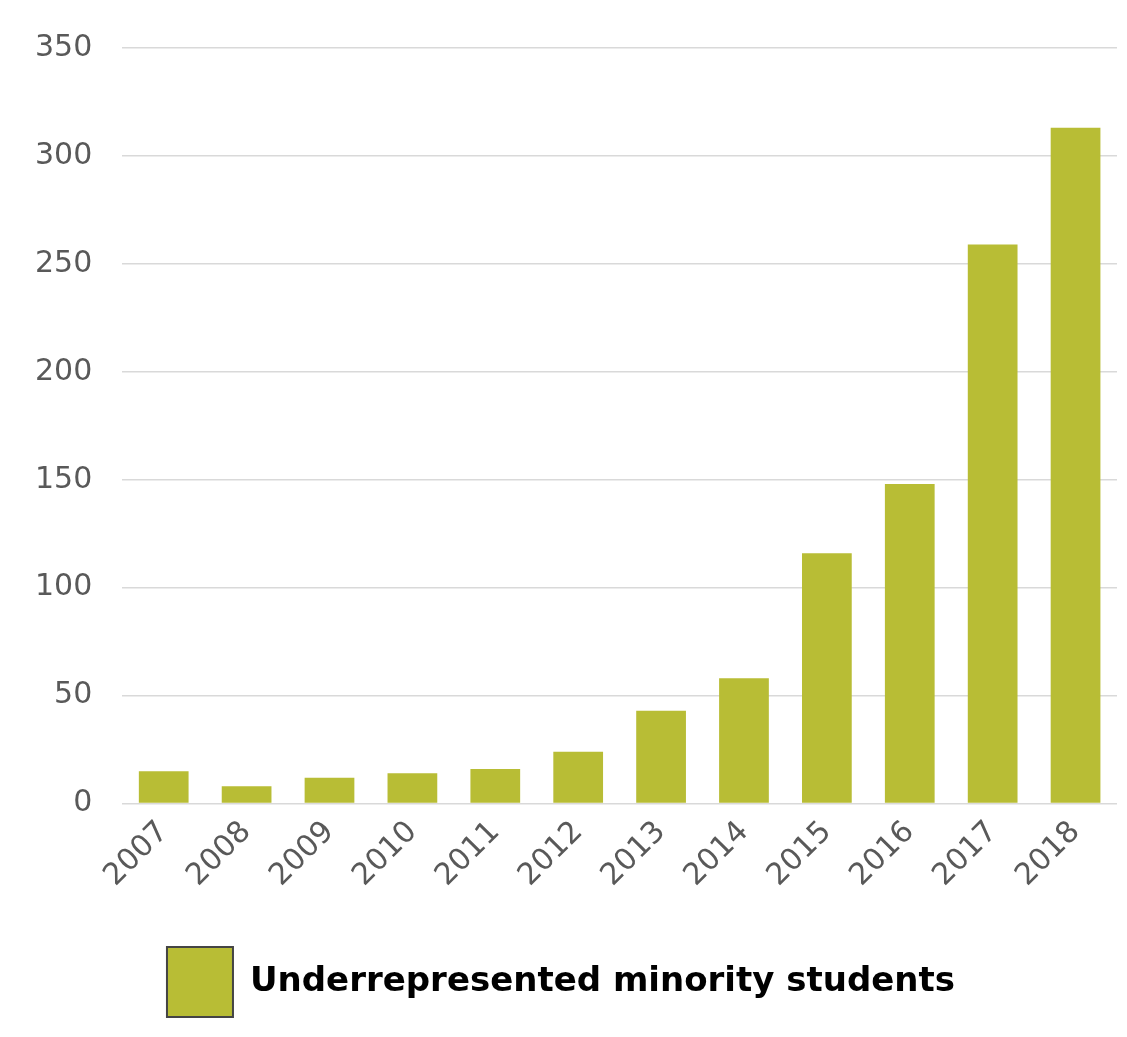 The image size is (1127, 1037). I want to click on y-tick-label: 0, so click(83, 801).